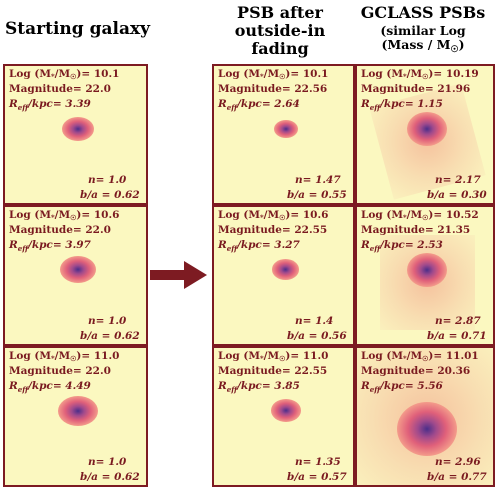 This screenshot has height=492, width=498. What do you see at coordinates (453, 74) in the screenshot?
I see `mass-value: )= 10.19` at bounding box center [453, 74].